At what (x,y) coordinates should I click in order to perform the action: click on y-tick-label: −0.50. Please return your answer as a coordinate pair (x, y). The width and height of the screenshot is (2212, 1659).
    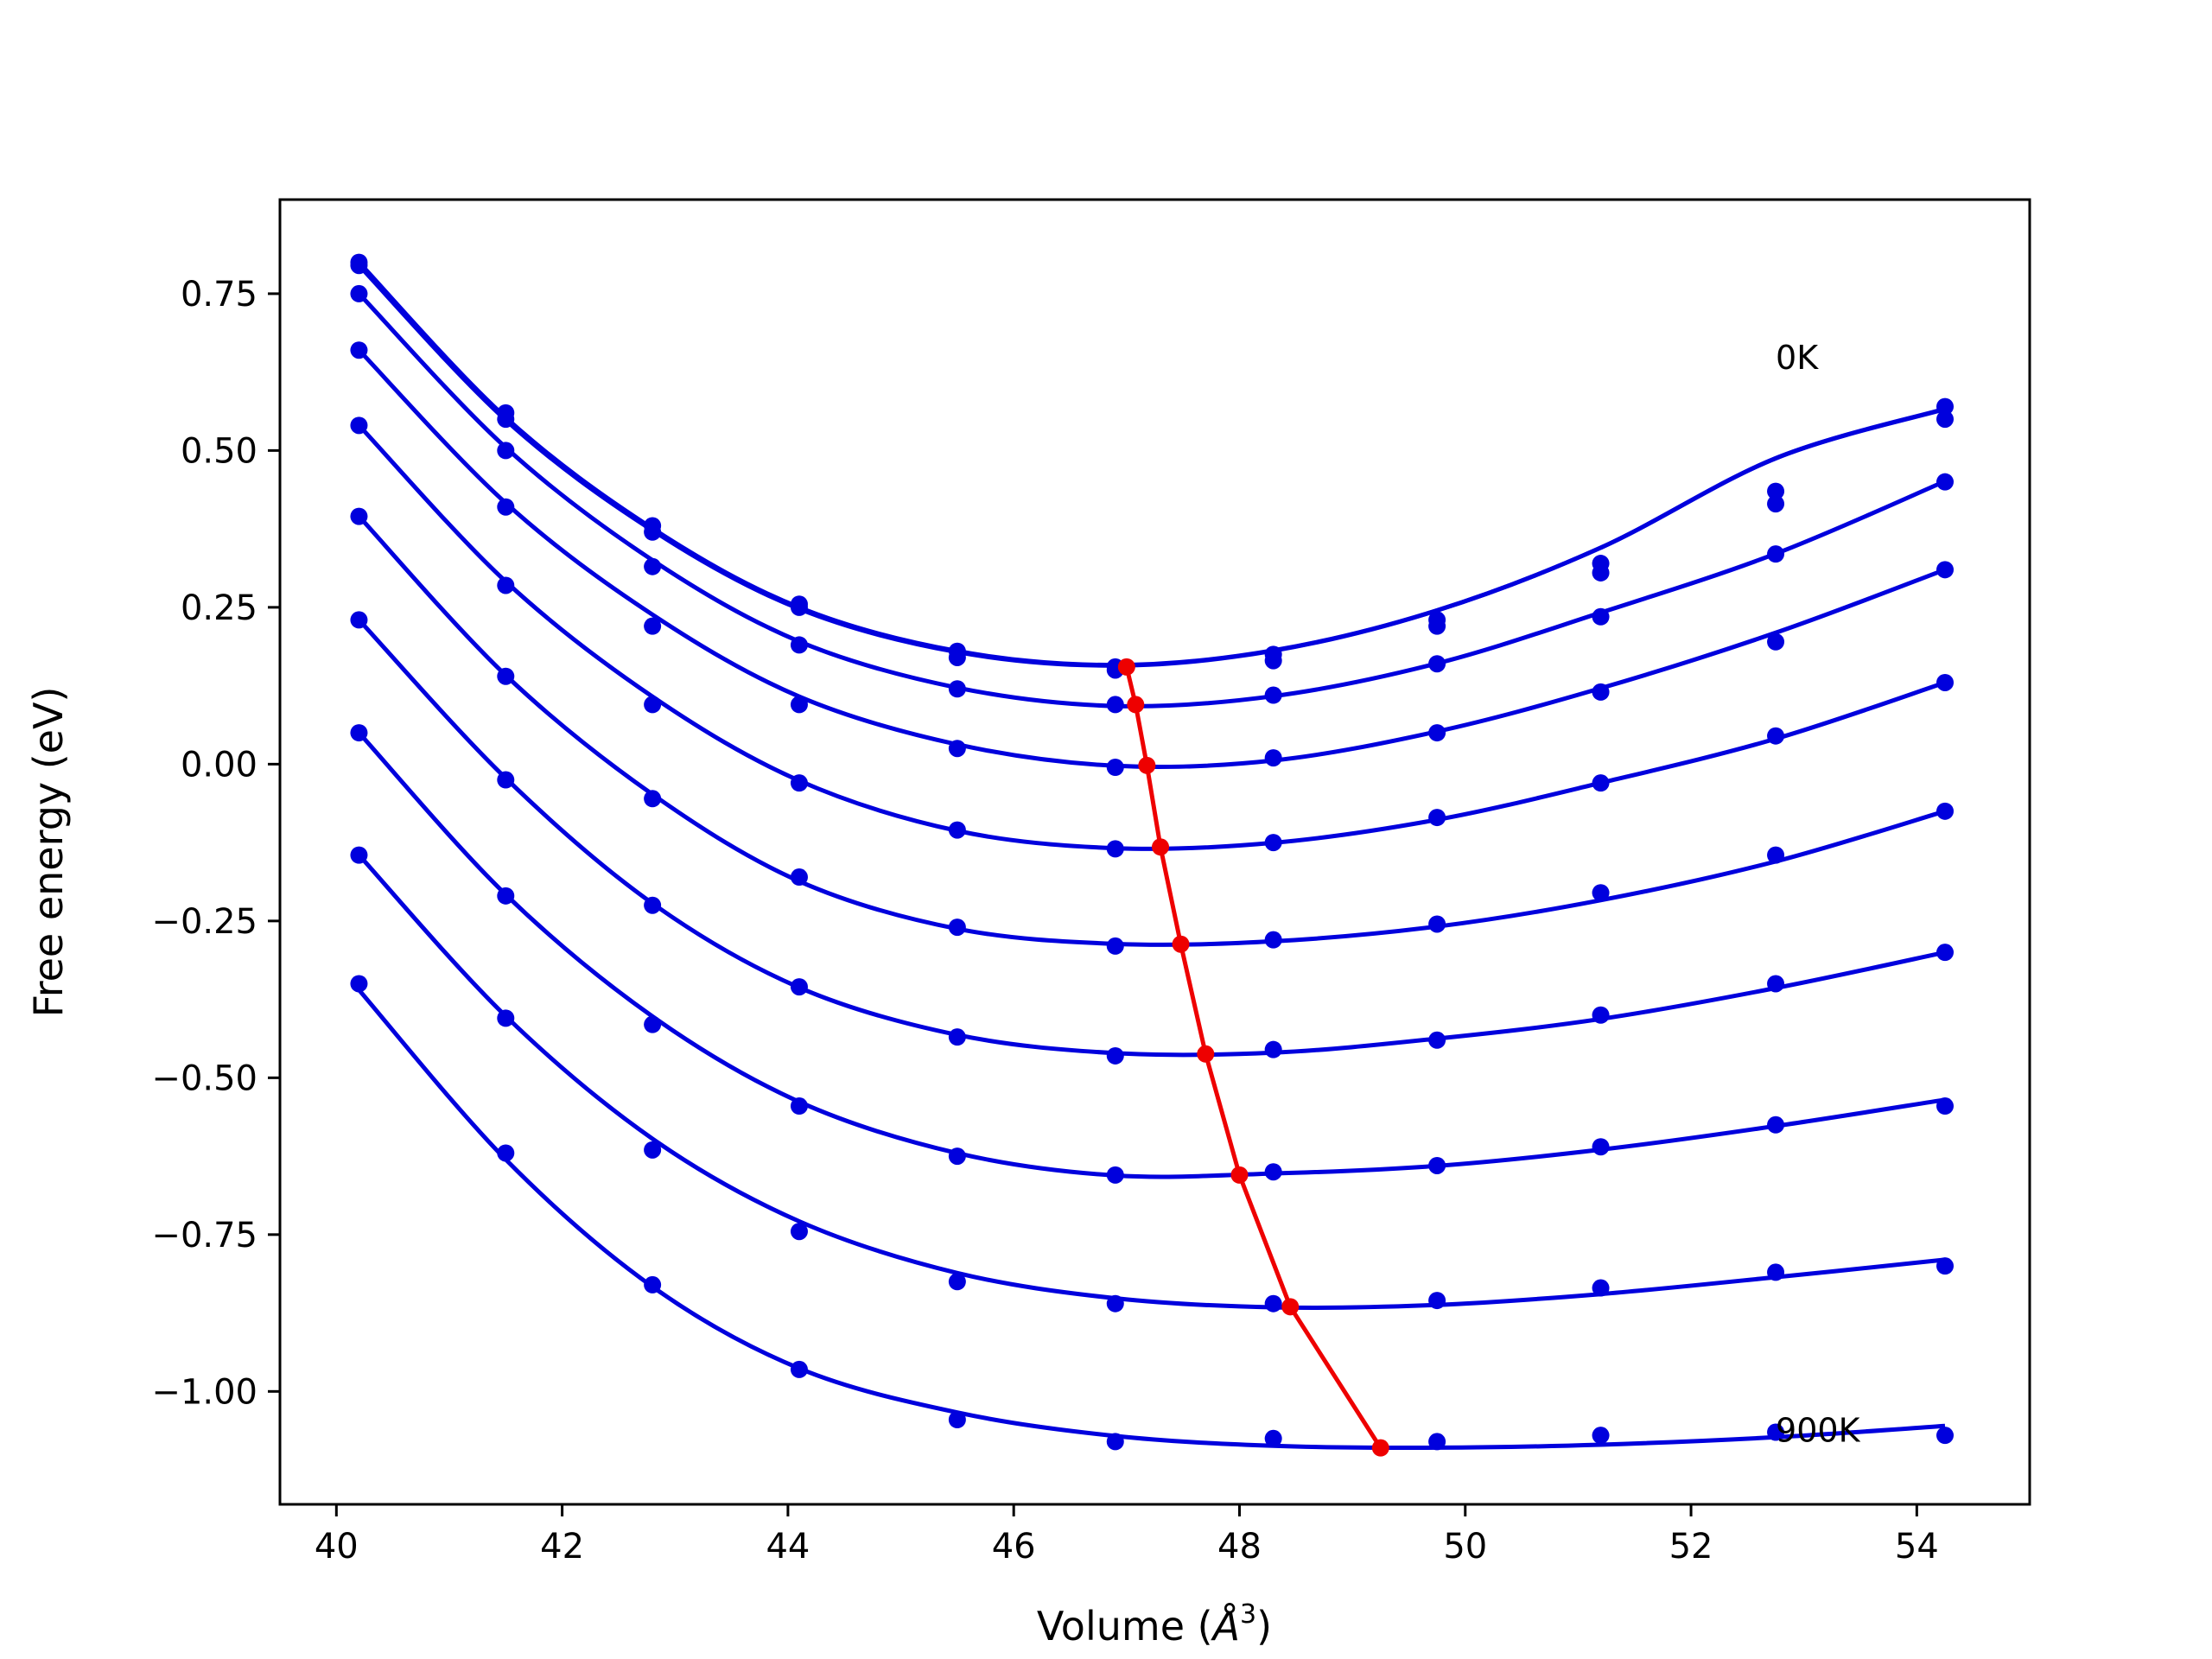
    Looking at the image, I should click on (204, 1078).